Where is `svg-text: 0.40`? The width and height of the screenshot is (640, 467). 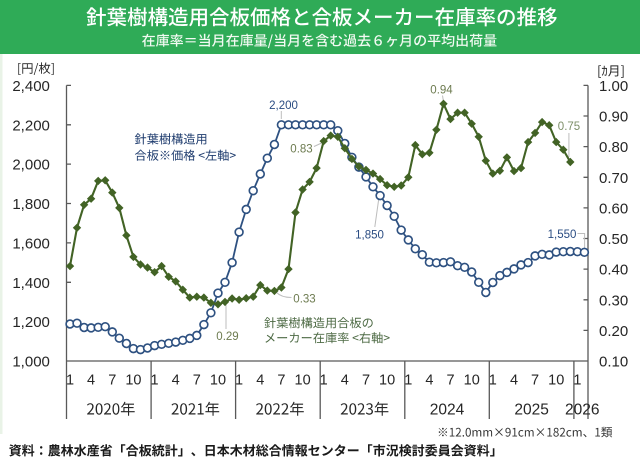
svg-text: 0.40 is located at coordinates (613, 270).